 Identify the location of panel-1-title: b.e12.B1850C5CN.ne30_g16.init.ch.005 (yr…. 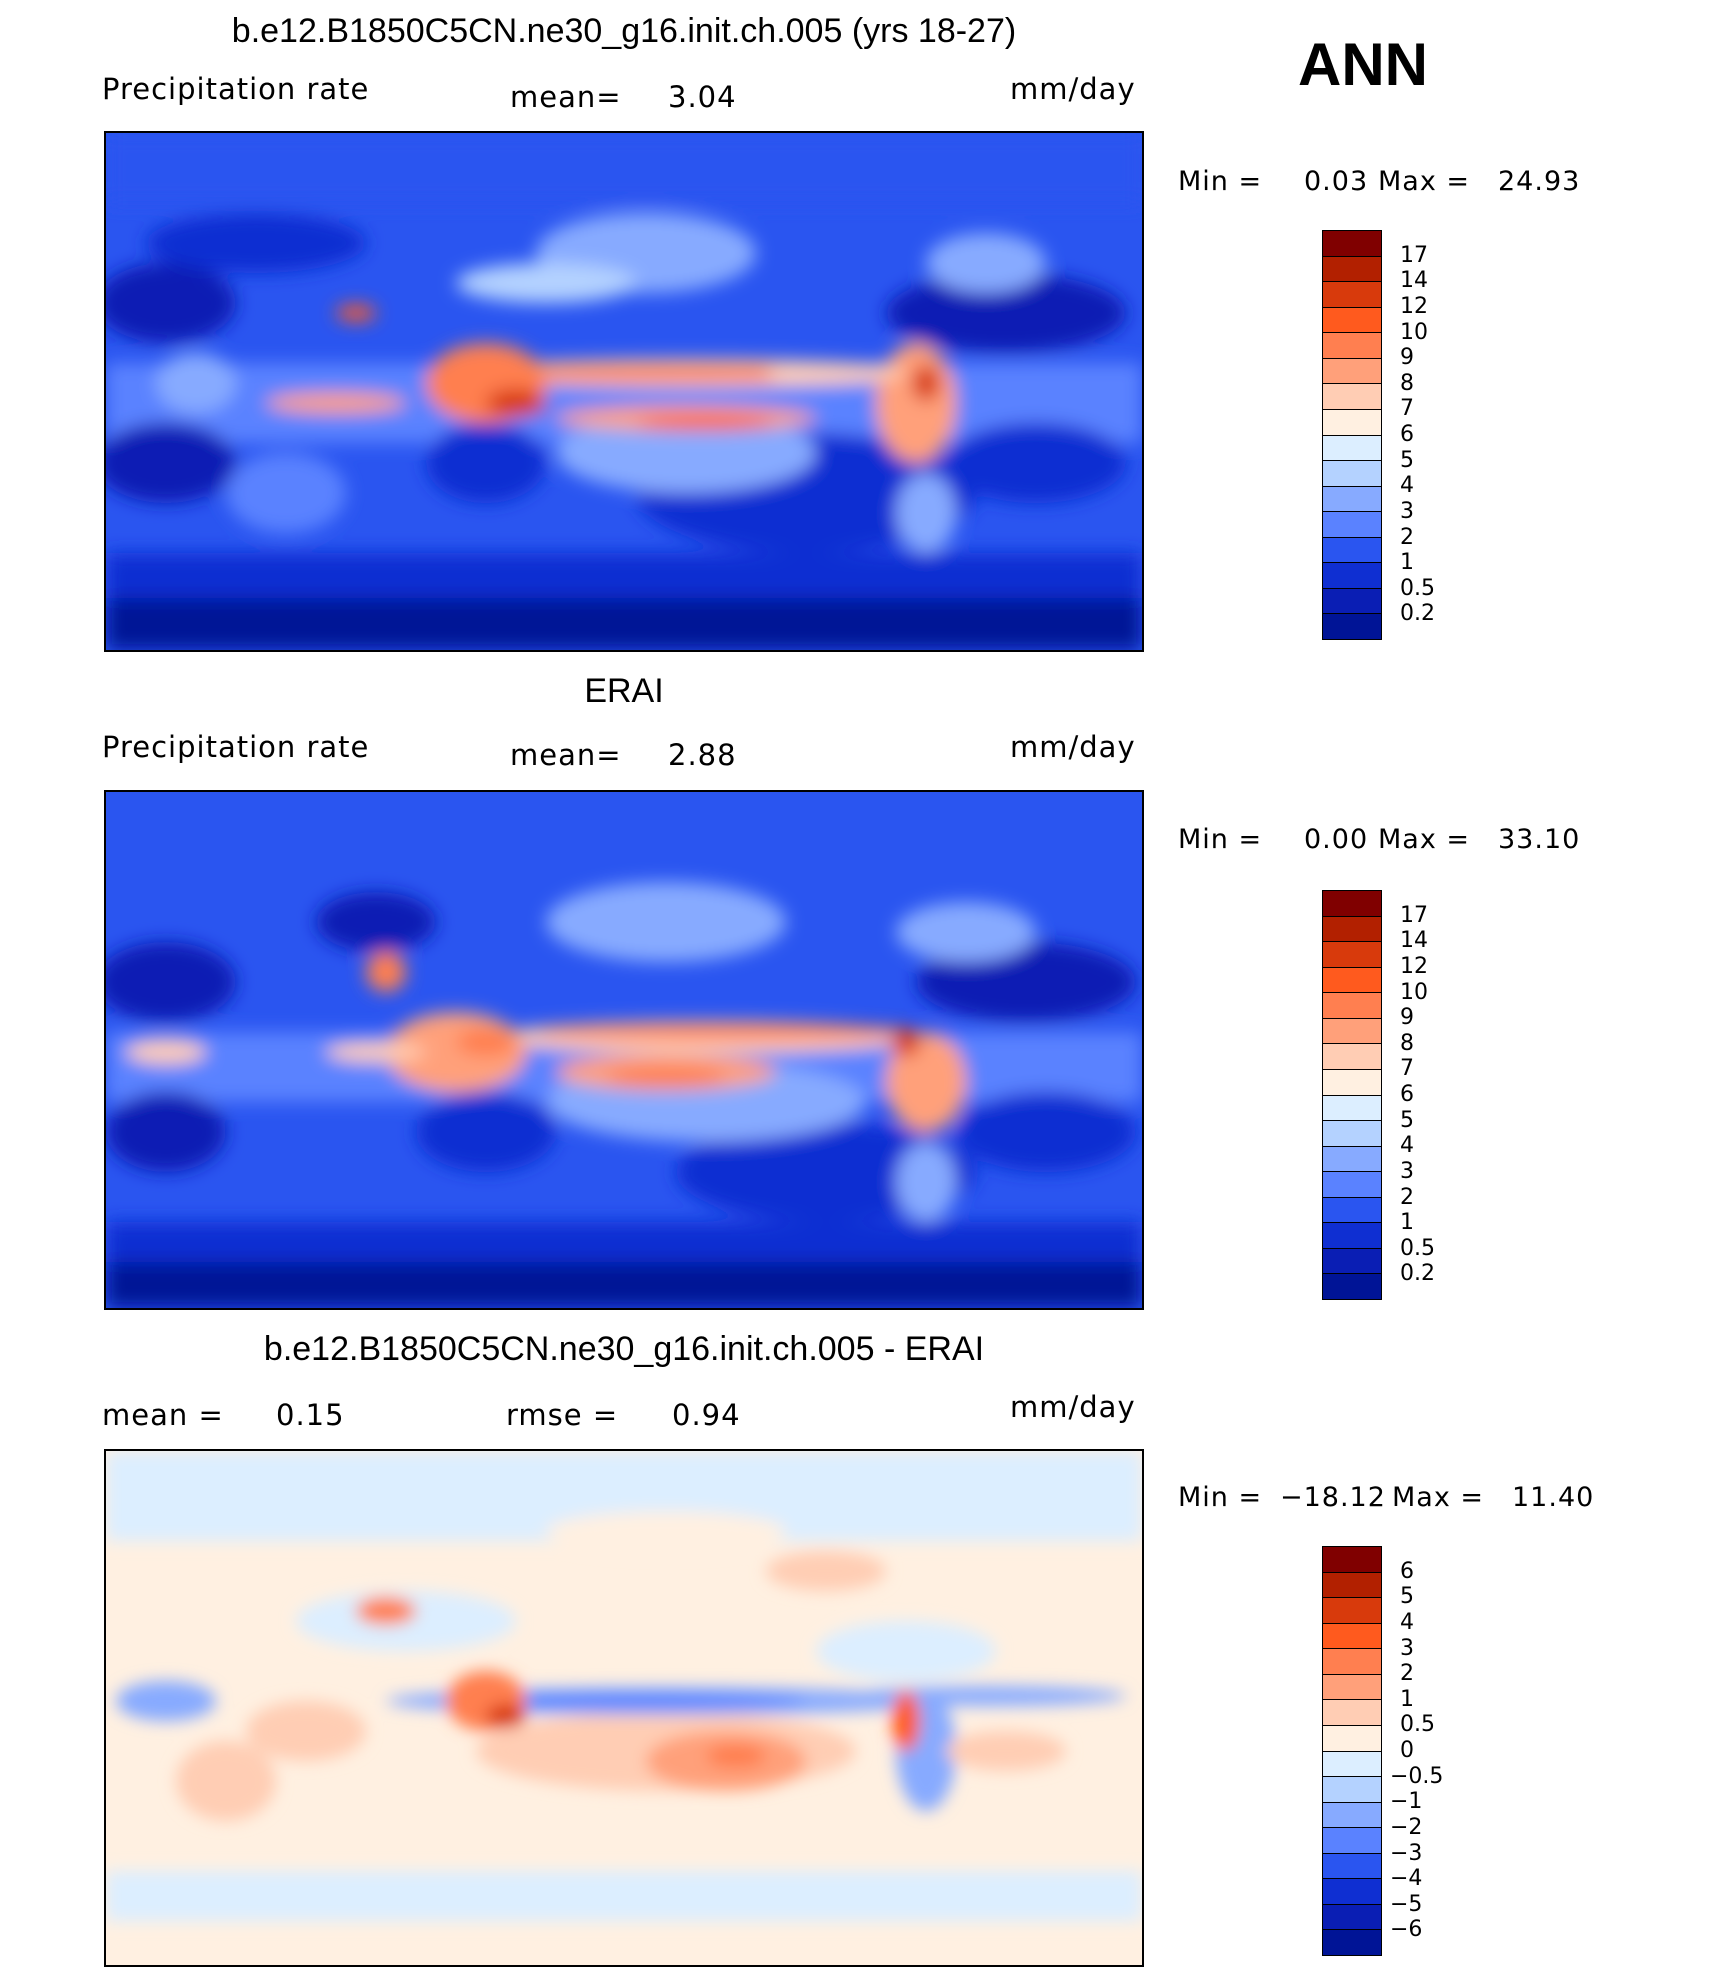
(624, 31).